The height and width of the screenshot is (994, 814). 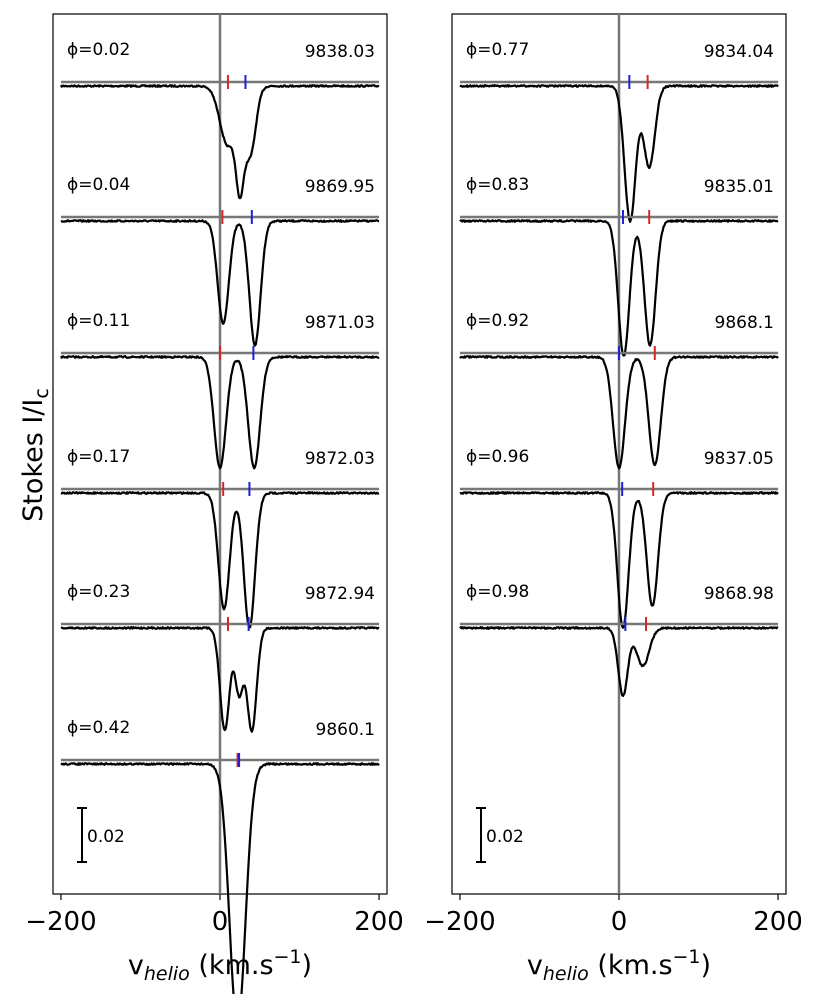 I want to click on x-axis-label-right: vhelio (km.s−1), so click(x=619, y=965).